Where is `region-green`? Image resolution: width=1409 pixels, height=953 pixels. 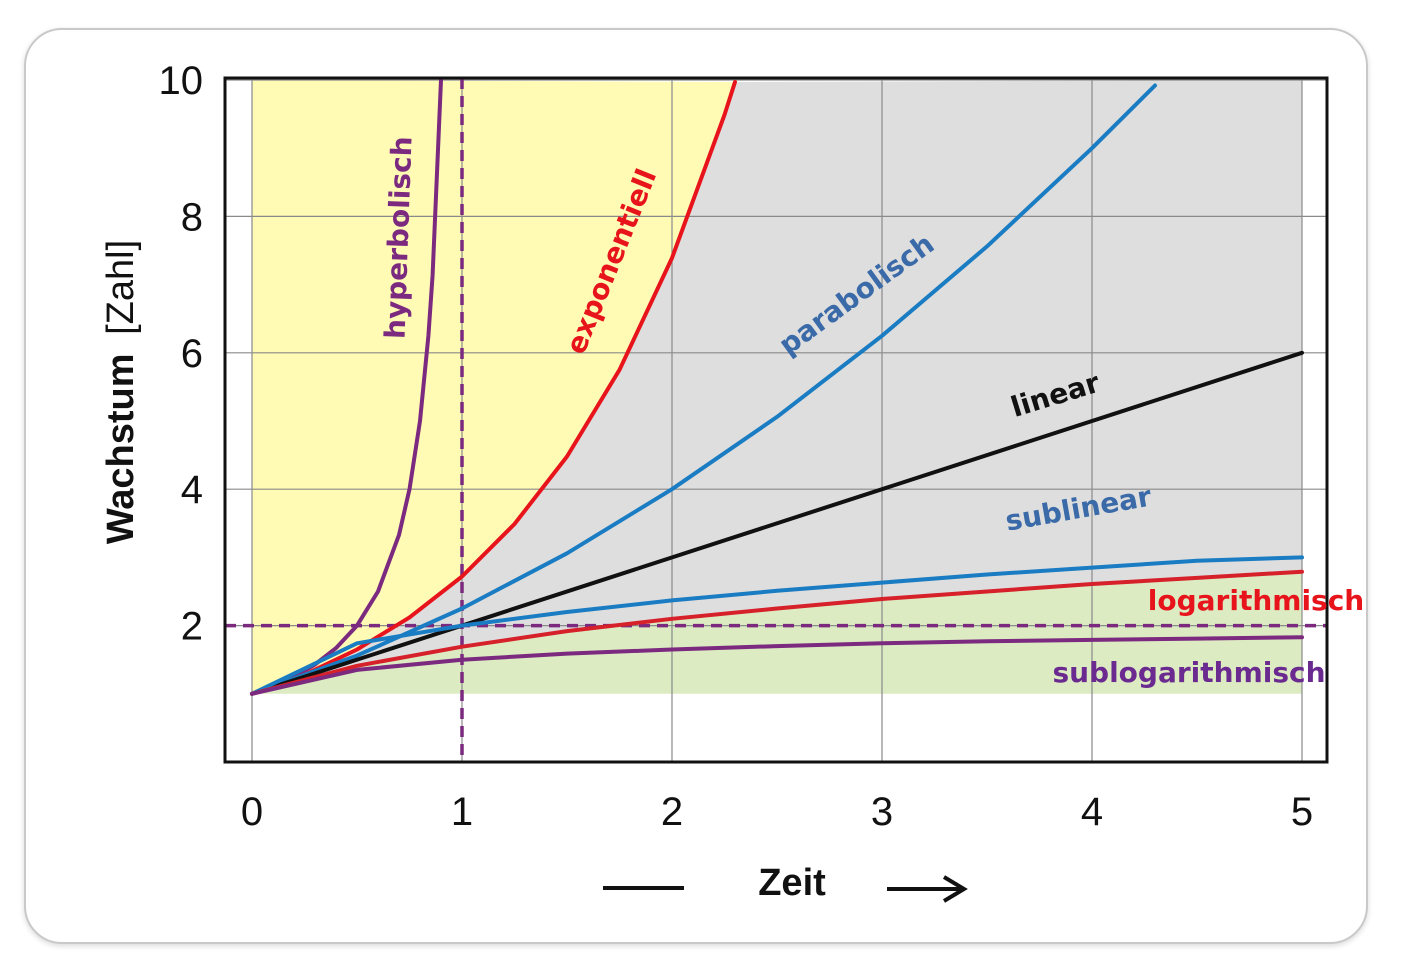
region-green is located at coordinates (777, 632).